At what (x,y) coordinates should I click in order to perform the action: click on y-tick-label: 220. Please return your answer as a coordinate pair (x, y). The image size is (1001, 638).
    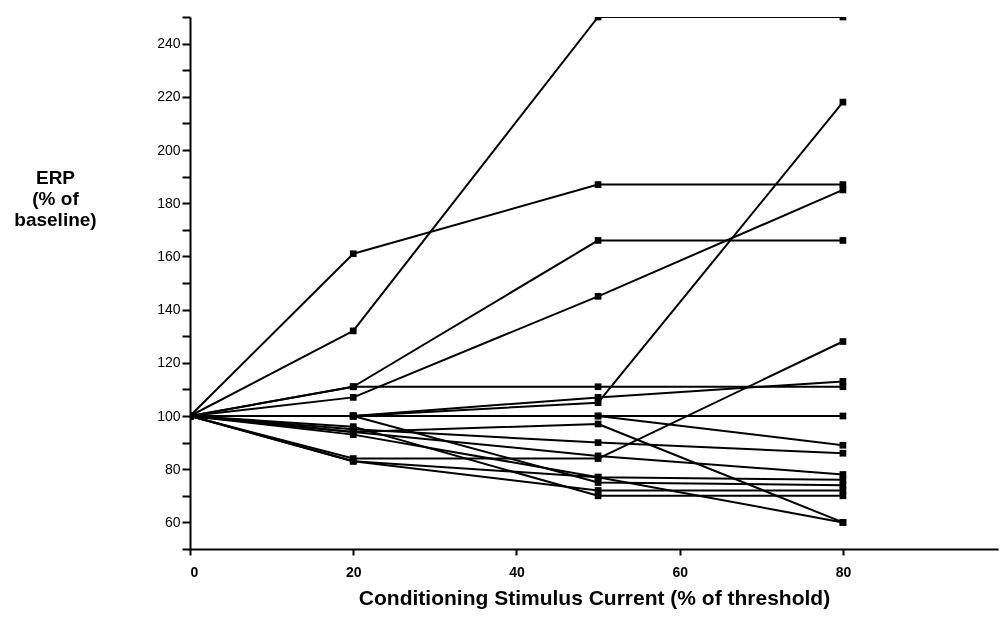
    Looking at the image, I should click on (169, 96).